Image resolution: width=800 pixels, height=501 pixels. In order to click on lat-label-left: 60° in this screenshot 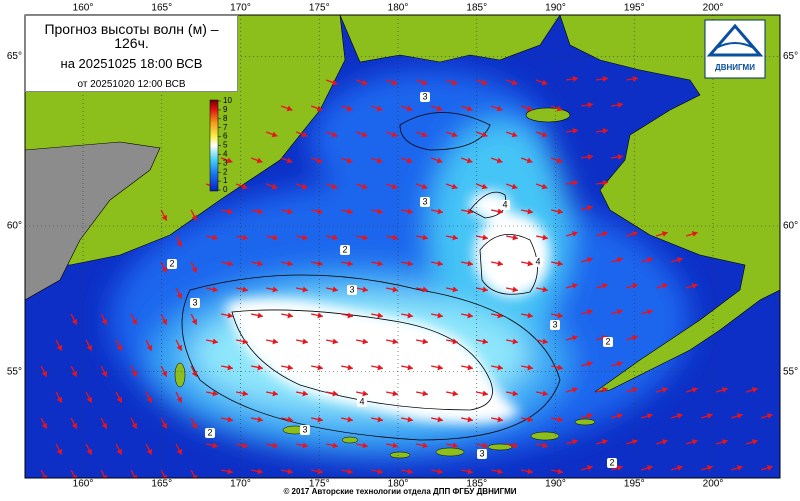, I will do `click(14, 226)`.